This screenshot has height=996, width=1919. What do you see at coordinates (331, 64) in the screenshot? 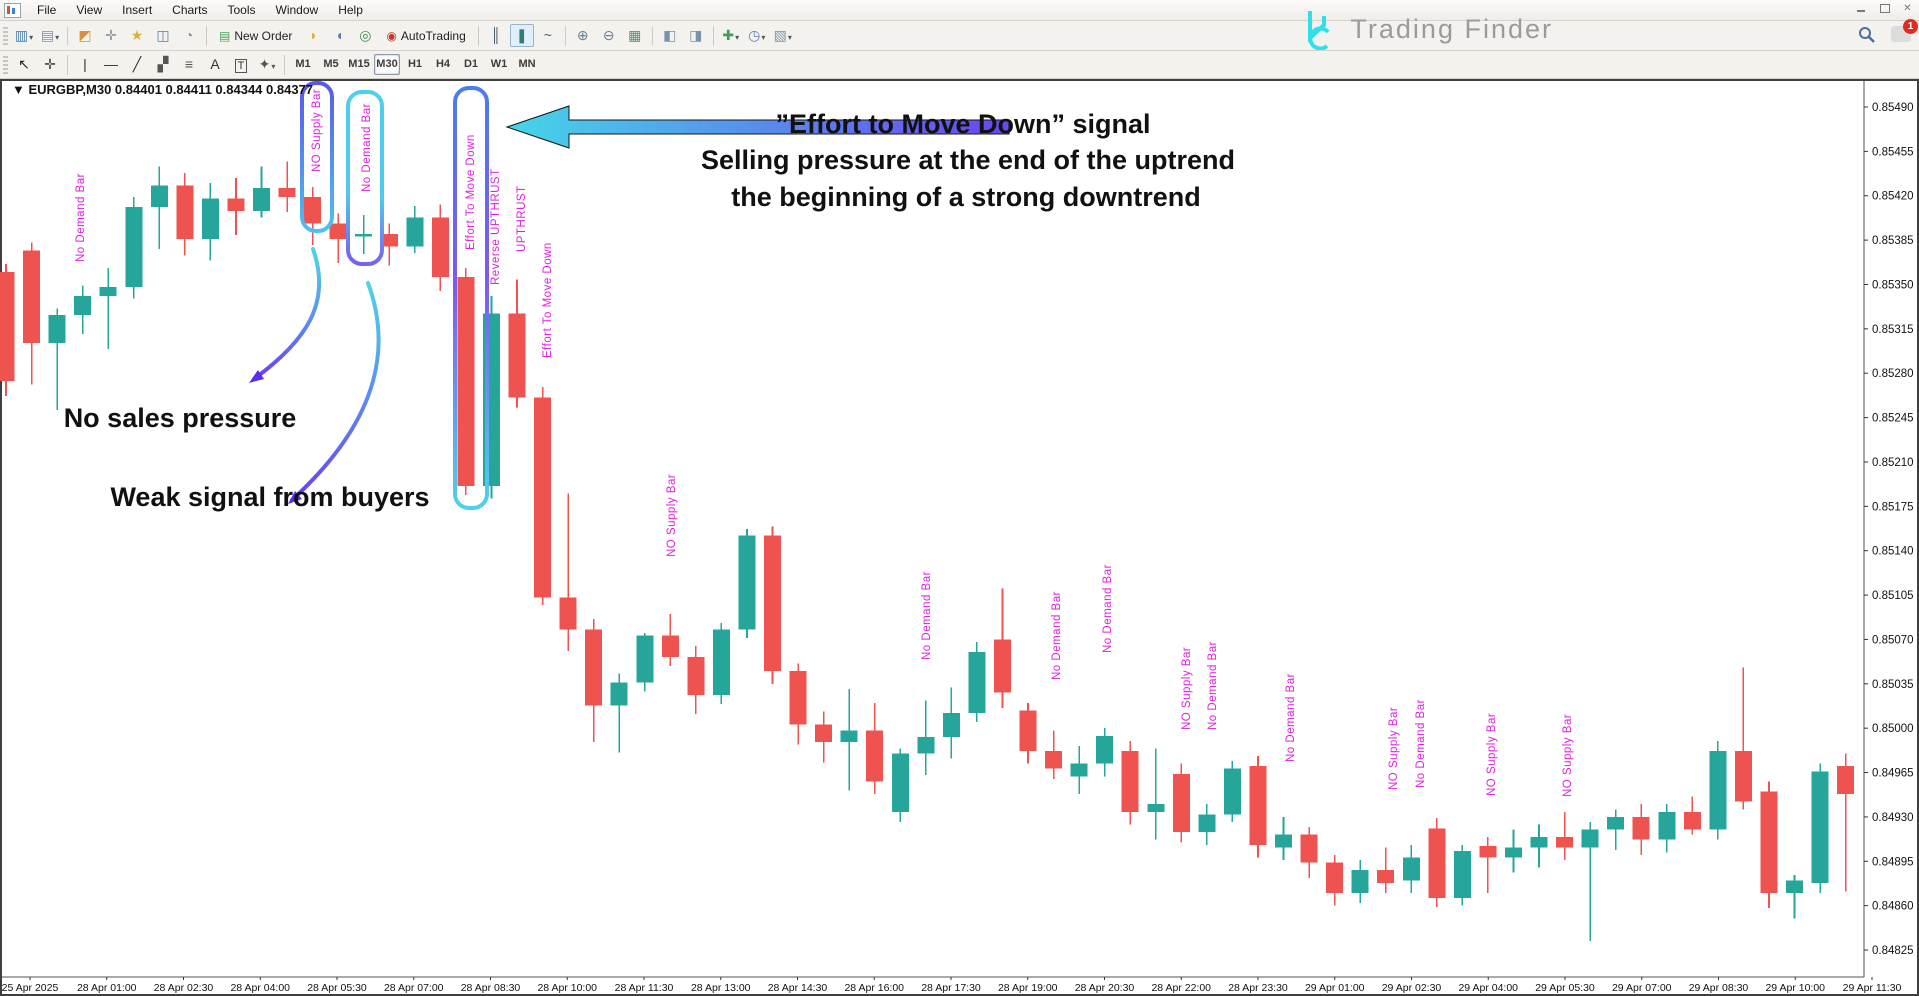
I see `timeframe-m5: M5` at bounding box center [331, 64].